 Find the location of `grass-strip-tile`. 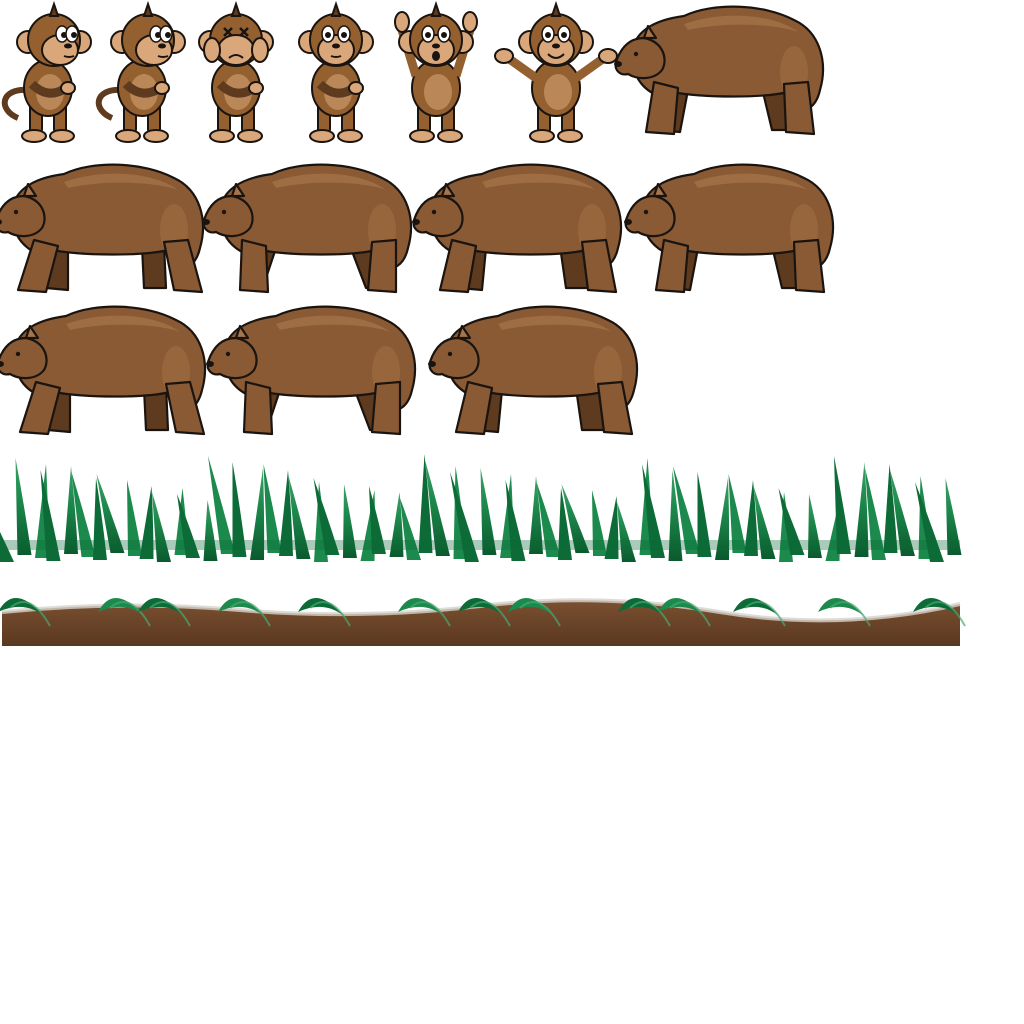

grass-strip-tile is located at coordinates (481, 508).